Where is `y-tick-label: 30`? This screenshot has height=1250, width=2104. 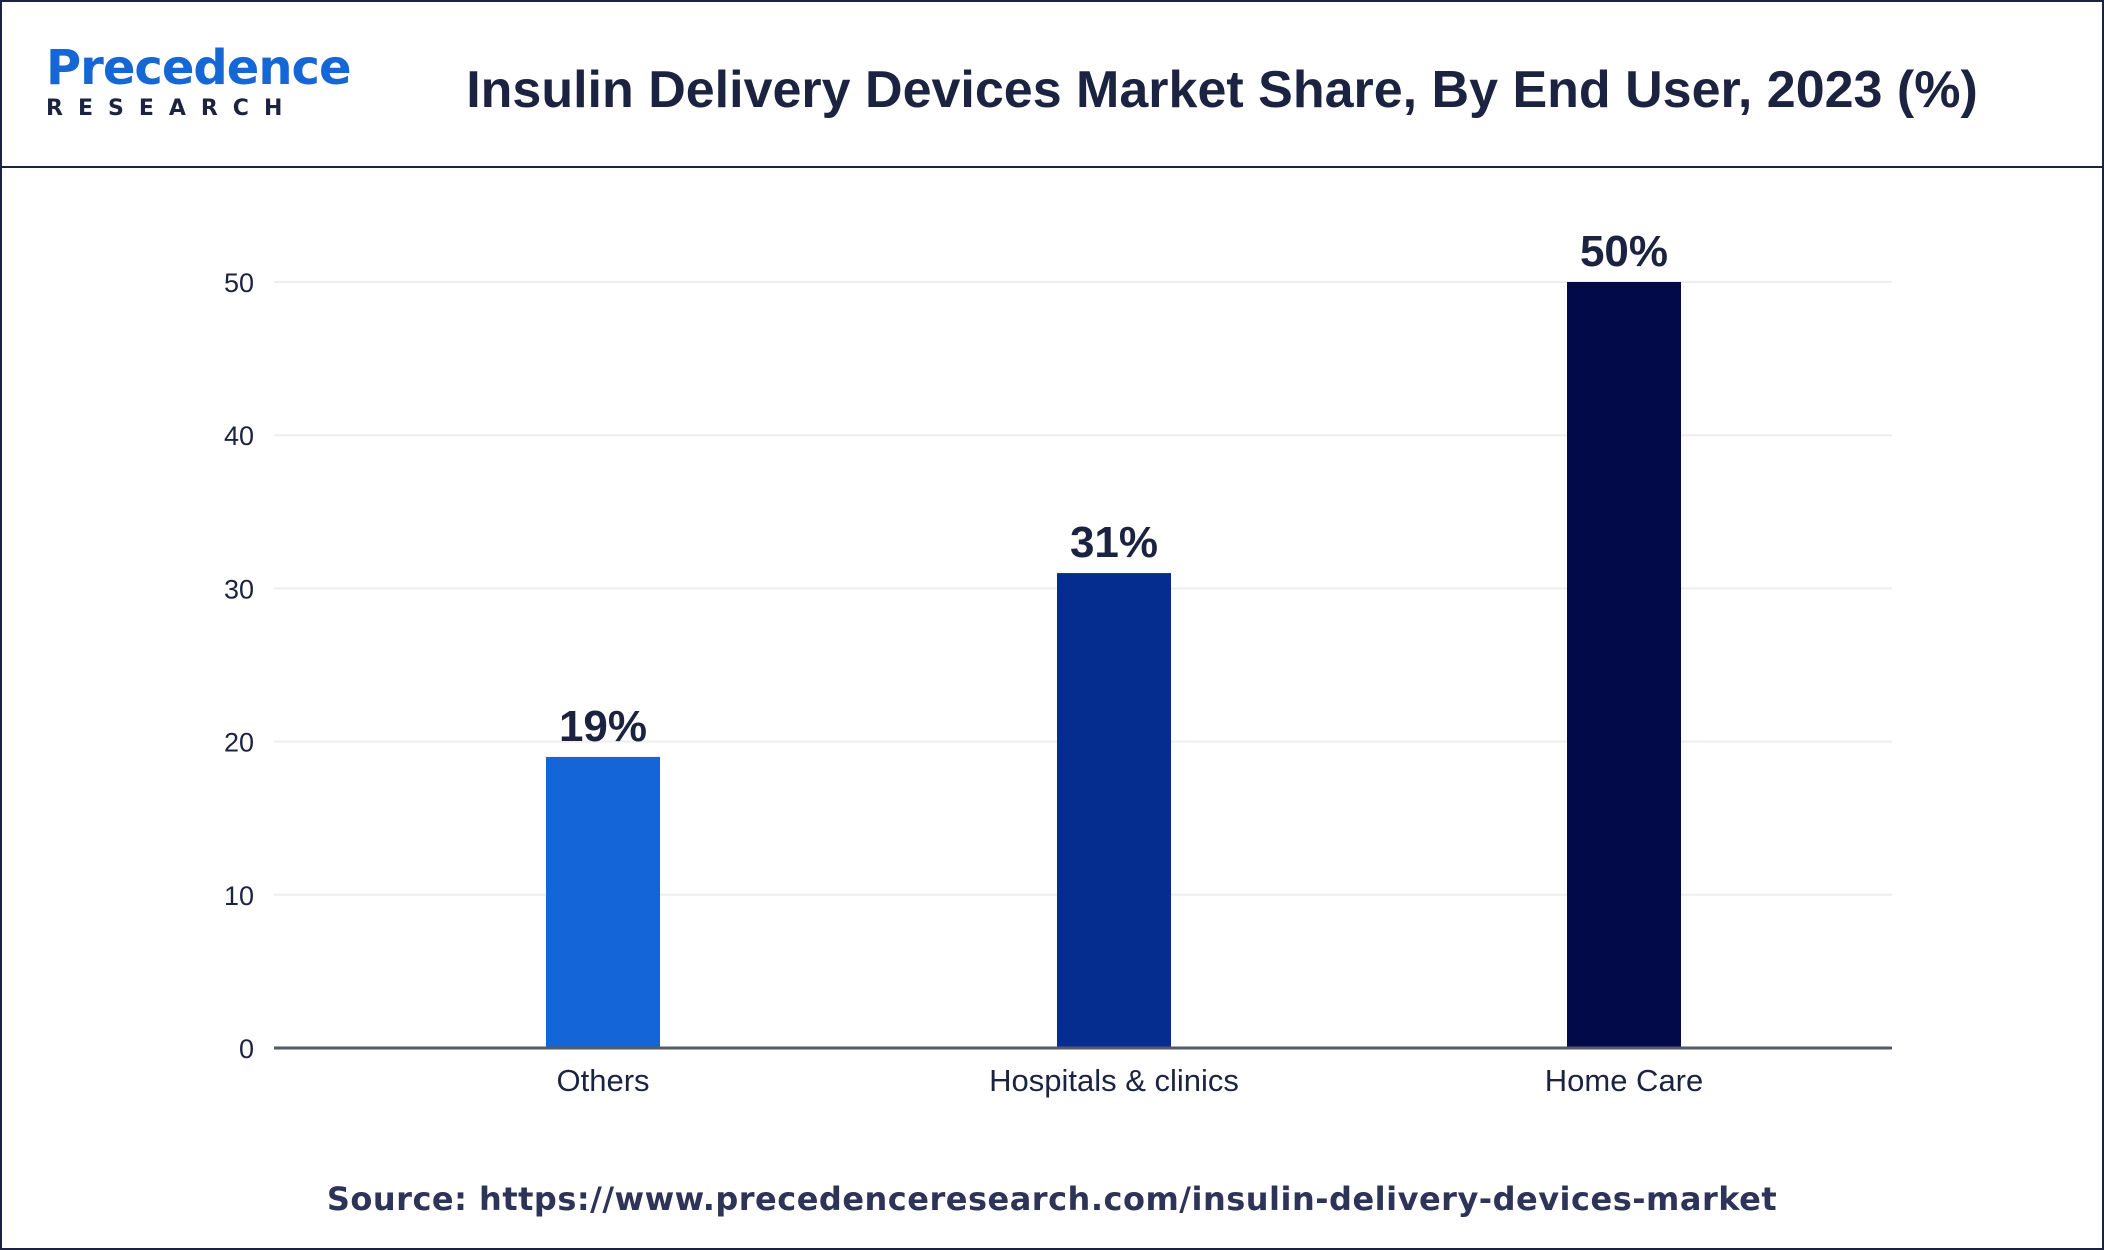 y-tick-label: 30 is located at coordinates (239, 589).